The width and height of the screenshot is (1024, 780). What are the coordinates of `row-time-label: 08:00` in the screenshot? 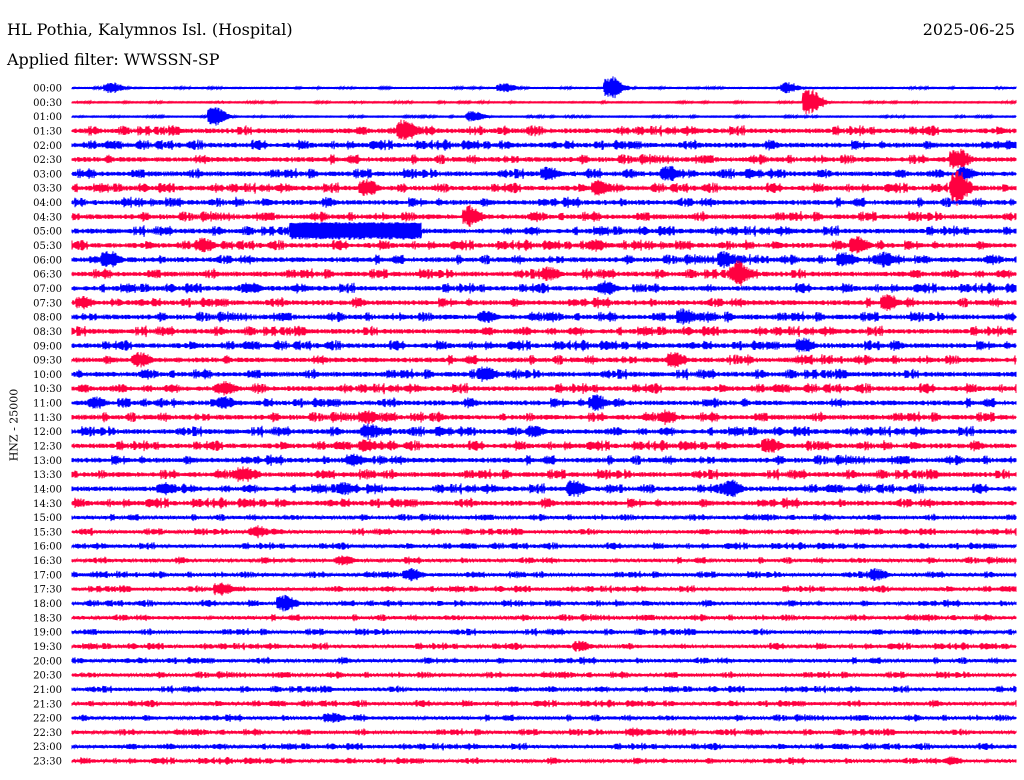 It's located at (47, 318).